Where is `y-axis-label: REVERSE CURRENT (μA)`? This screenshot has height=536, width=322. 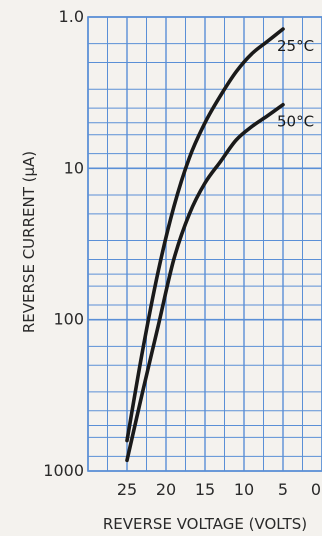
y-axis-label: REVERSE CURRENT (μA) is located at coordinates (29, 242).